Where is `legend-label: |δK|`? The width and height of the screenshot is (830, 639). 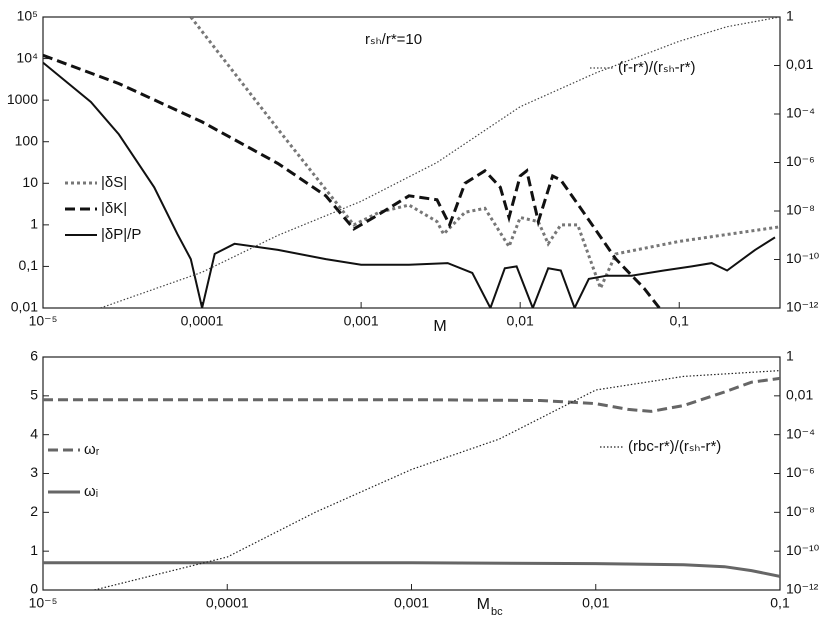 legend-label: |δK| is located at coordinates (114, 208).